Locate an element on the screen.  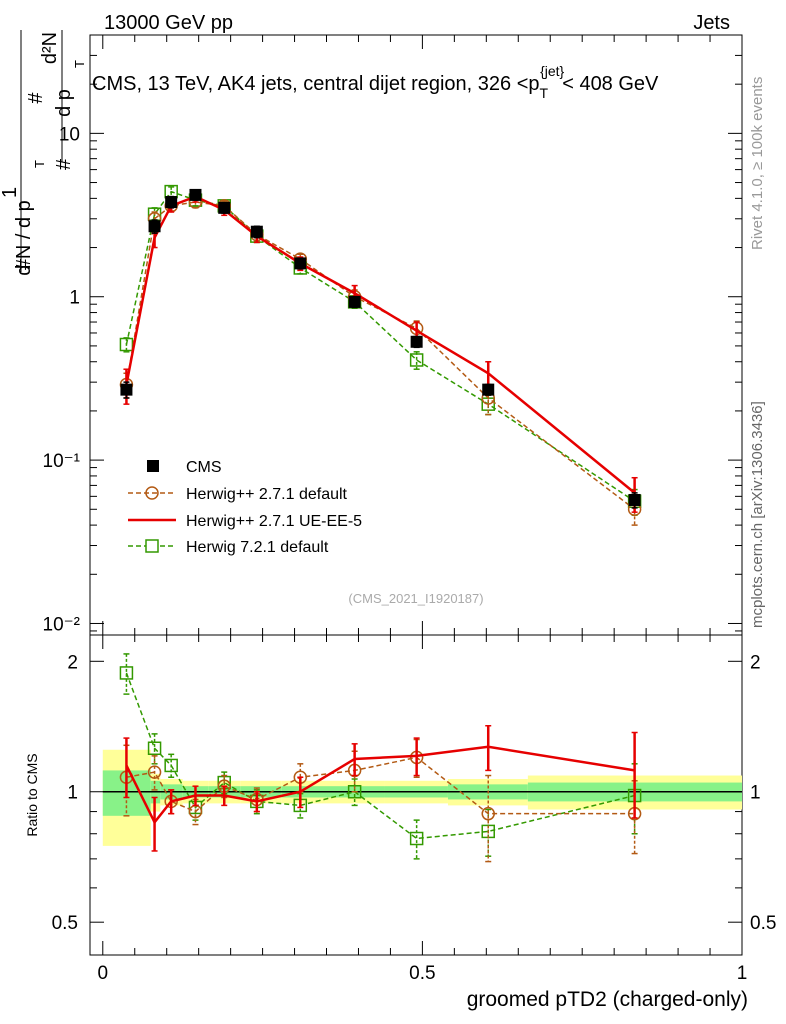
x-axis-label: groomed pTD2 (charged-only) is located at coordinates (607, 999).